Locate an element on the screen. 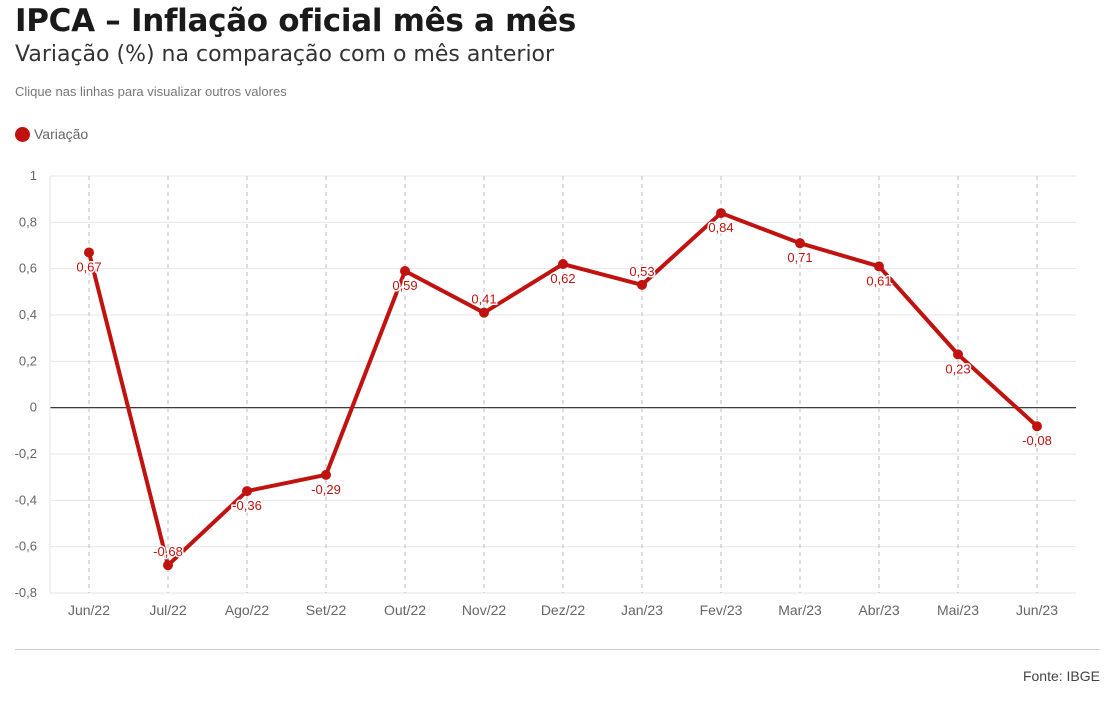 The width and height of the screenshot is (1110, 704). data-label: 0,59 is located at coordinates (404, 285).